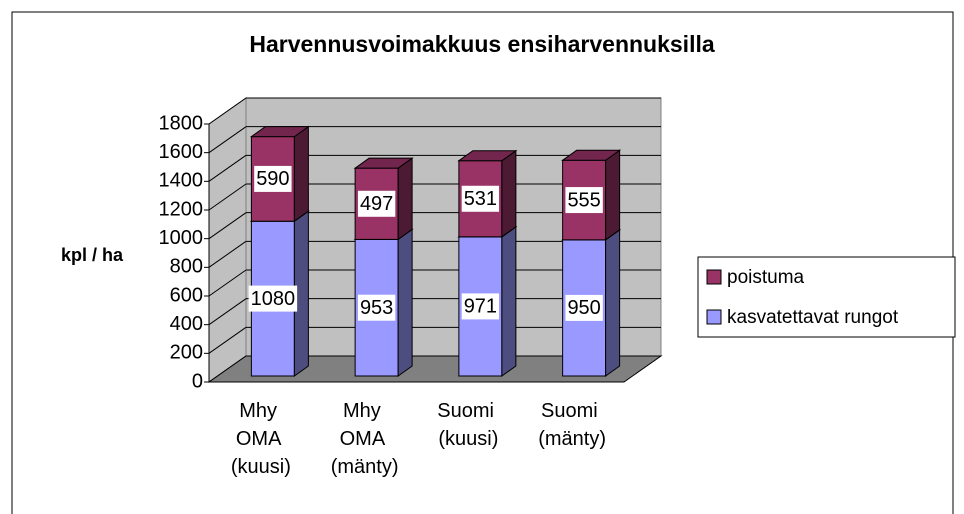 This screenshot has width=964, height=514. What do you see at coordinates (572, 425) in the screenshot?
I see `x-tick-label: Suomi (mänty)` at bounding box center [572, 425].